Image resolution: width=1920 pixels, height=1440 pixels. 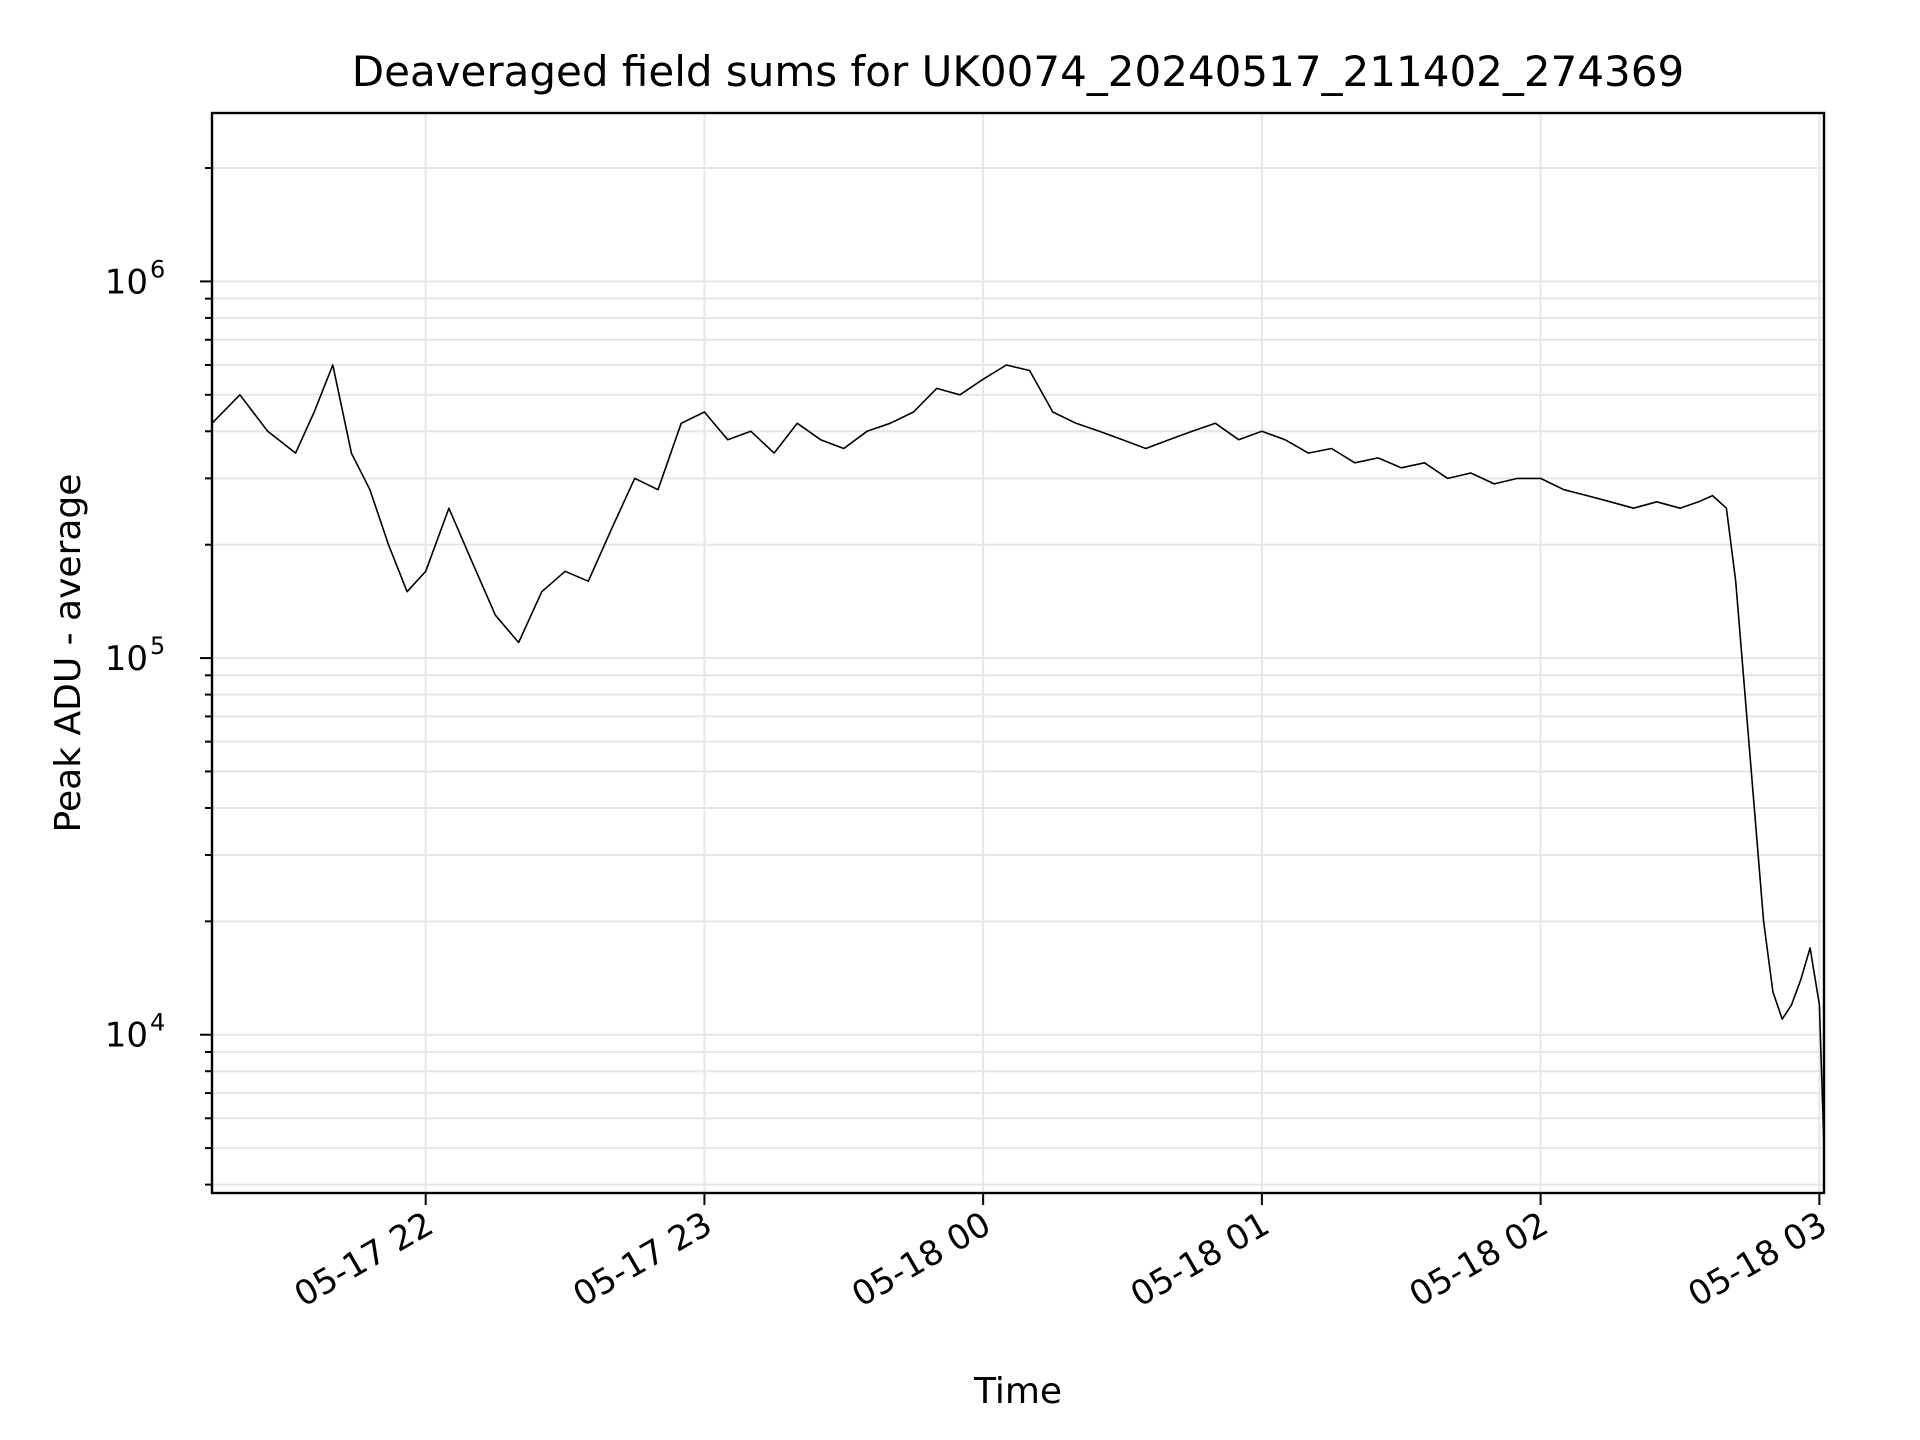 I want to click on y-tick-label-exponent: 4, so click(x=157, y=1023).